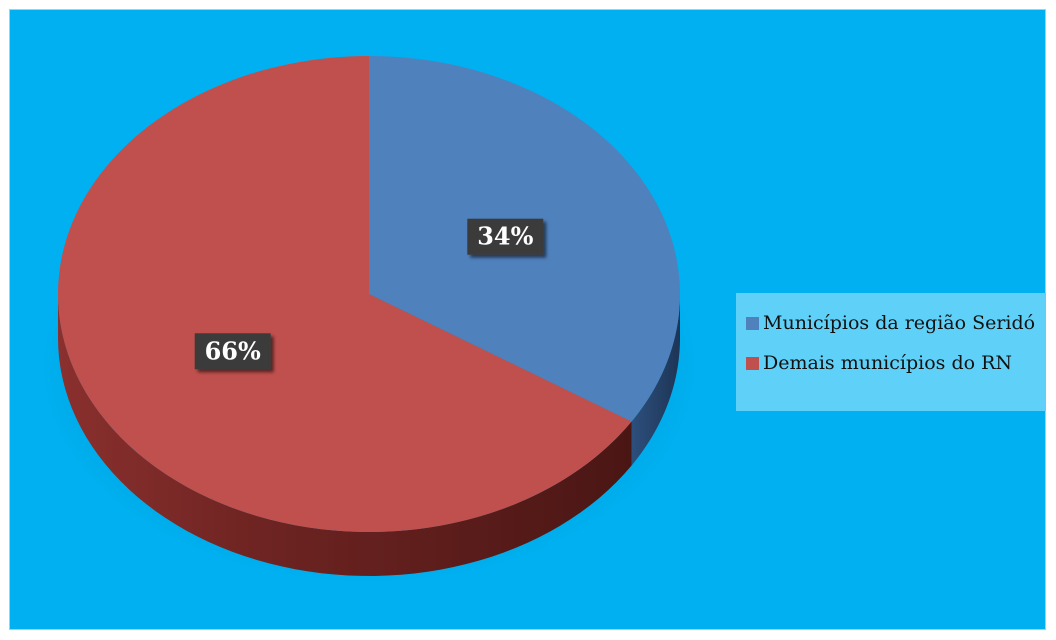 Image resolution: width=1056 pixels, height=640 pixels. What do you see at coordinates (752, 323) in the screenshot?
I see `legend-swatch-blue` at bounding box center [752, 323].